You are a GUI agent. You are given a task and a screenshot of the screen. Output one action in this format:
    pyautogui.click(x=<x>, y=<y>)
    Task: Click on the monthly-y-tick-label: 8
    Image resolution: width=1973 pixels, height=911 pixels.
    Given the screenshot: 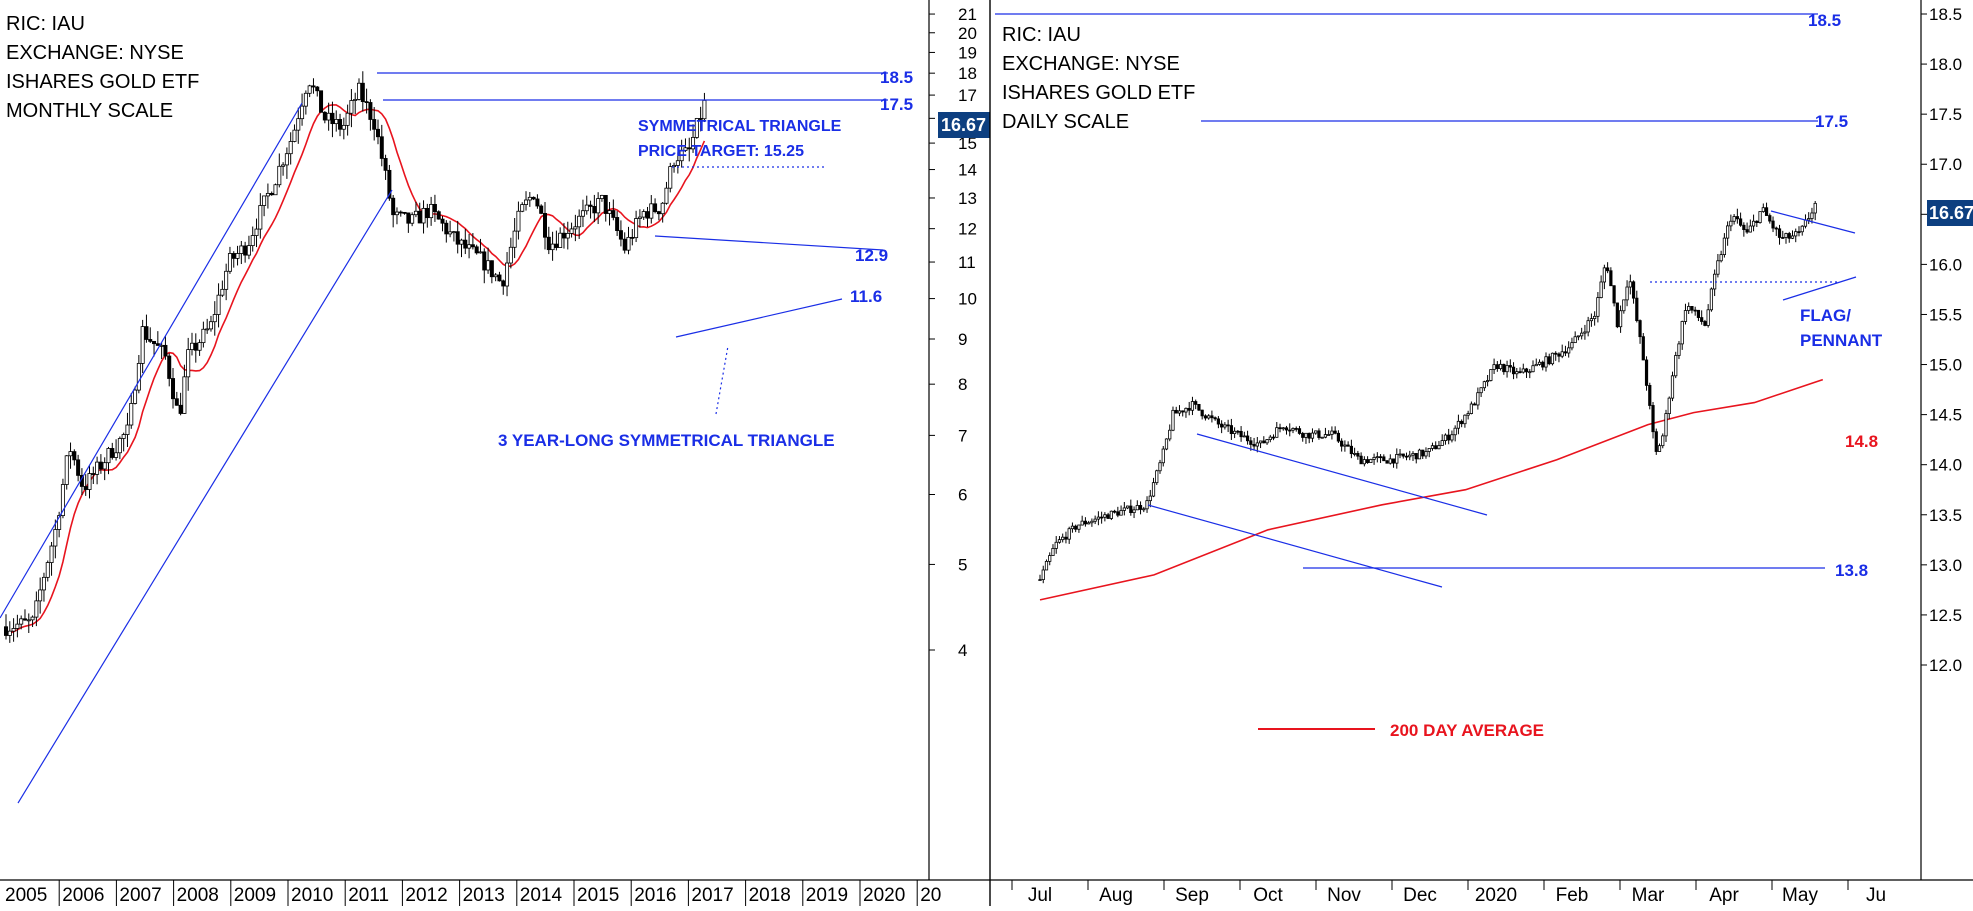 What is the action you would take?
    pyautogui.click(x=962, y=384)
    